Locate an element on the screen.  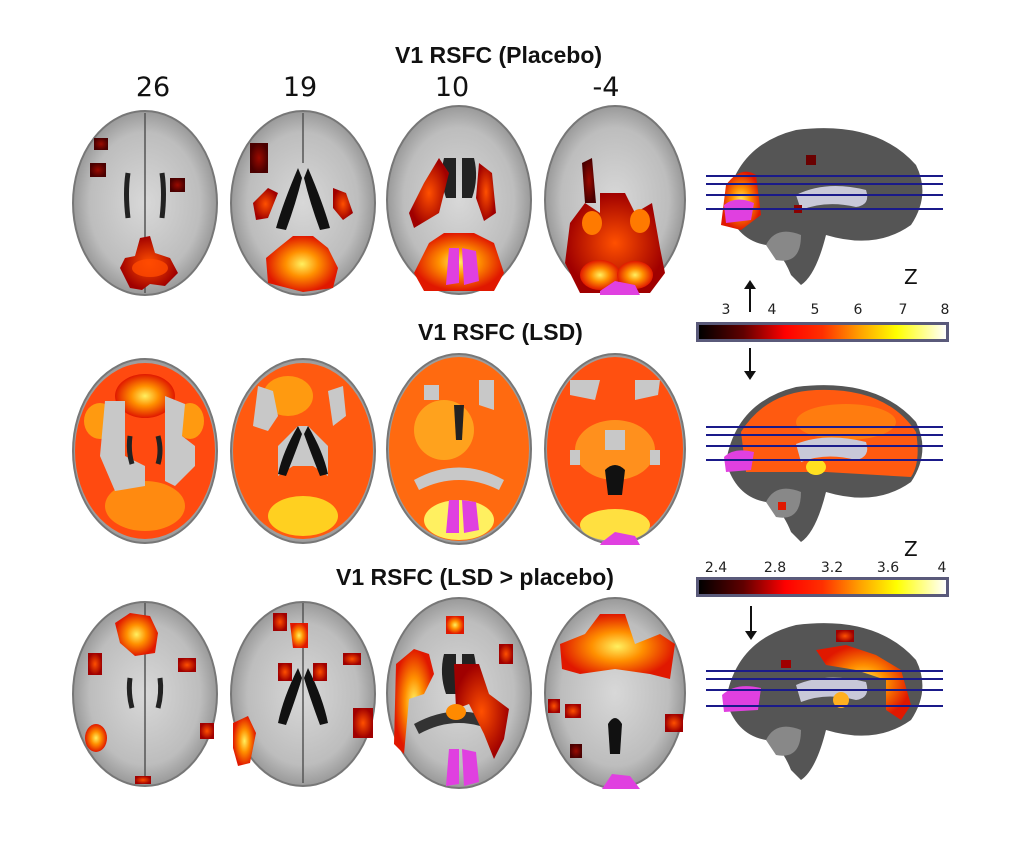
row-title-lsd: V1 RSFC (LSD) is located at coordinates (500, 332).